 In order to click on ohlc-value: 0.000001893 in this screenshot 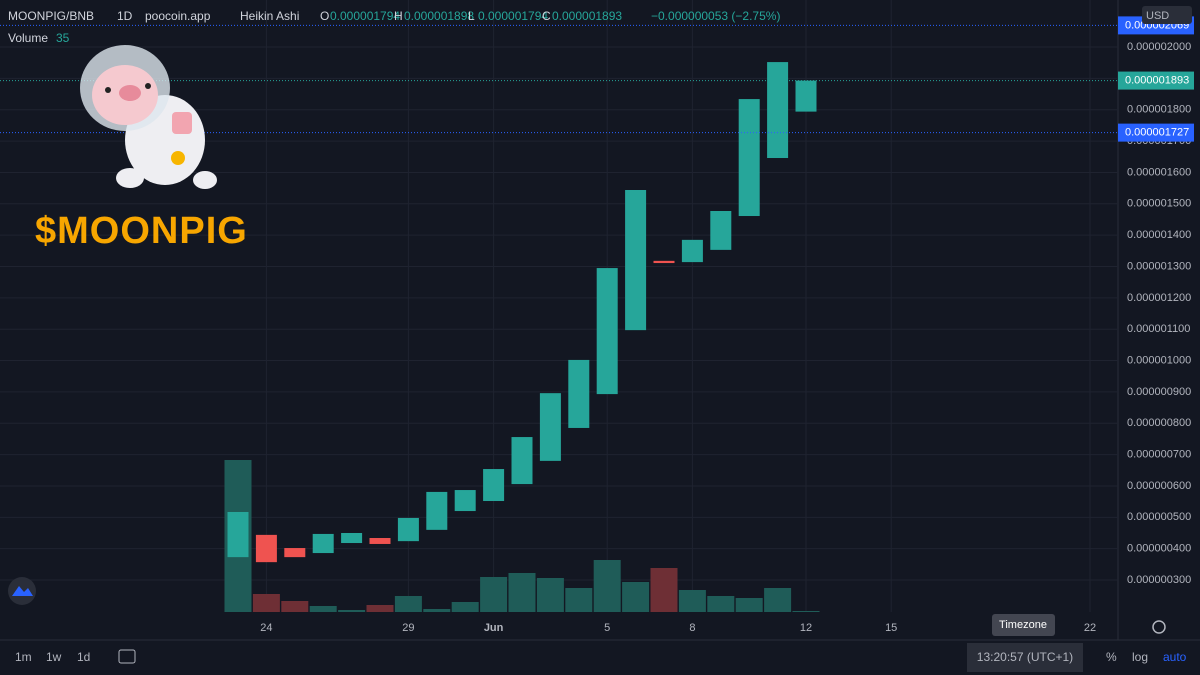, I will do `click(587, 16)`.